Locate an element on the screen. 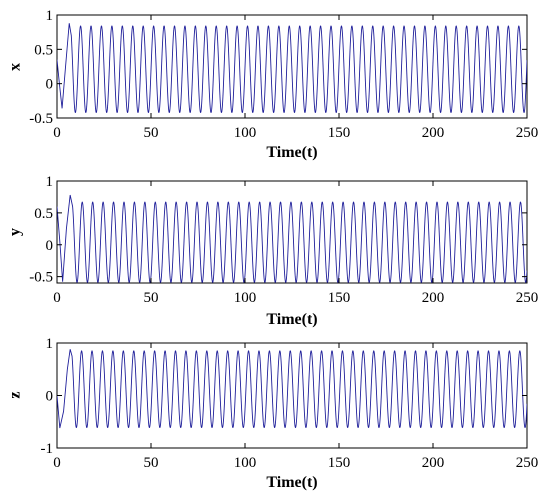 This screenshot has width=550, height=500. series-line is located at coordinates (292, 389).